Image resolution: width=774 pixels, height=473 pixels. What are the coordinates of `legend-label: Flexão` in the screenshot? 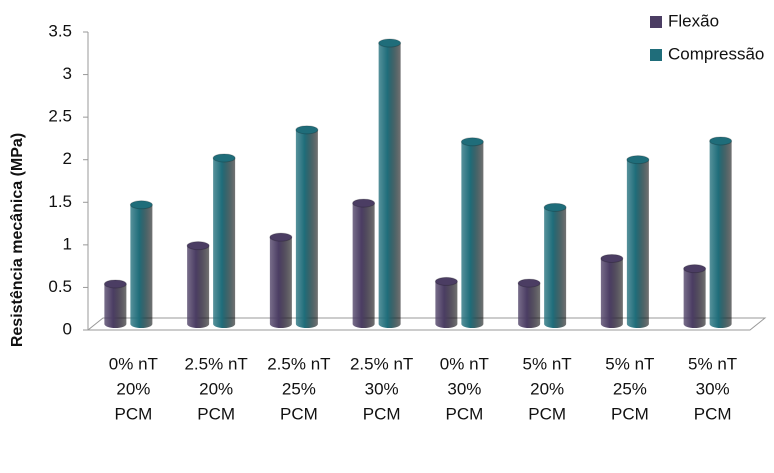 It's located at (693, 20).